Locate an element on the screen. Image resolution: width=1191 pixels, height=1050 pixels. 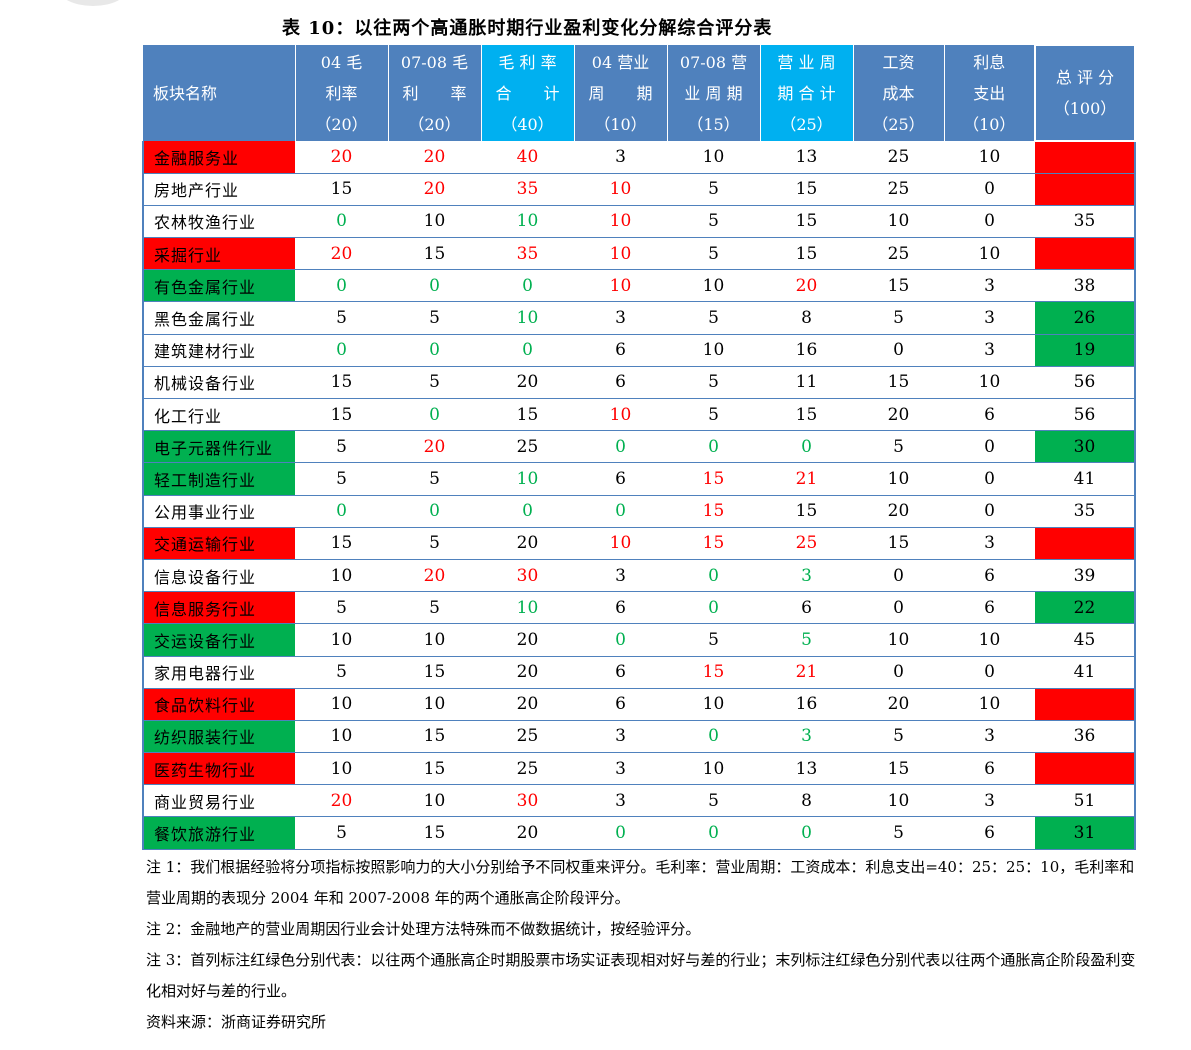
header-line: 合 计 is located at coordinates (527, 93).